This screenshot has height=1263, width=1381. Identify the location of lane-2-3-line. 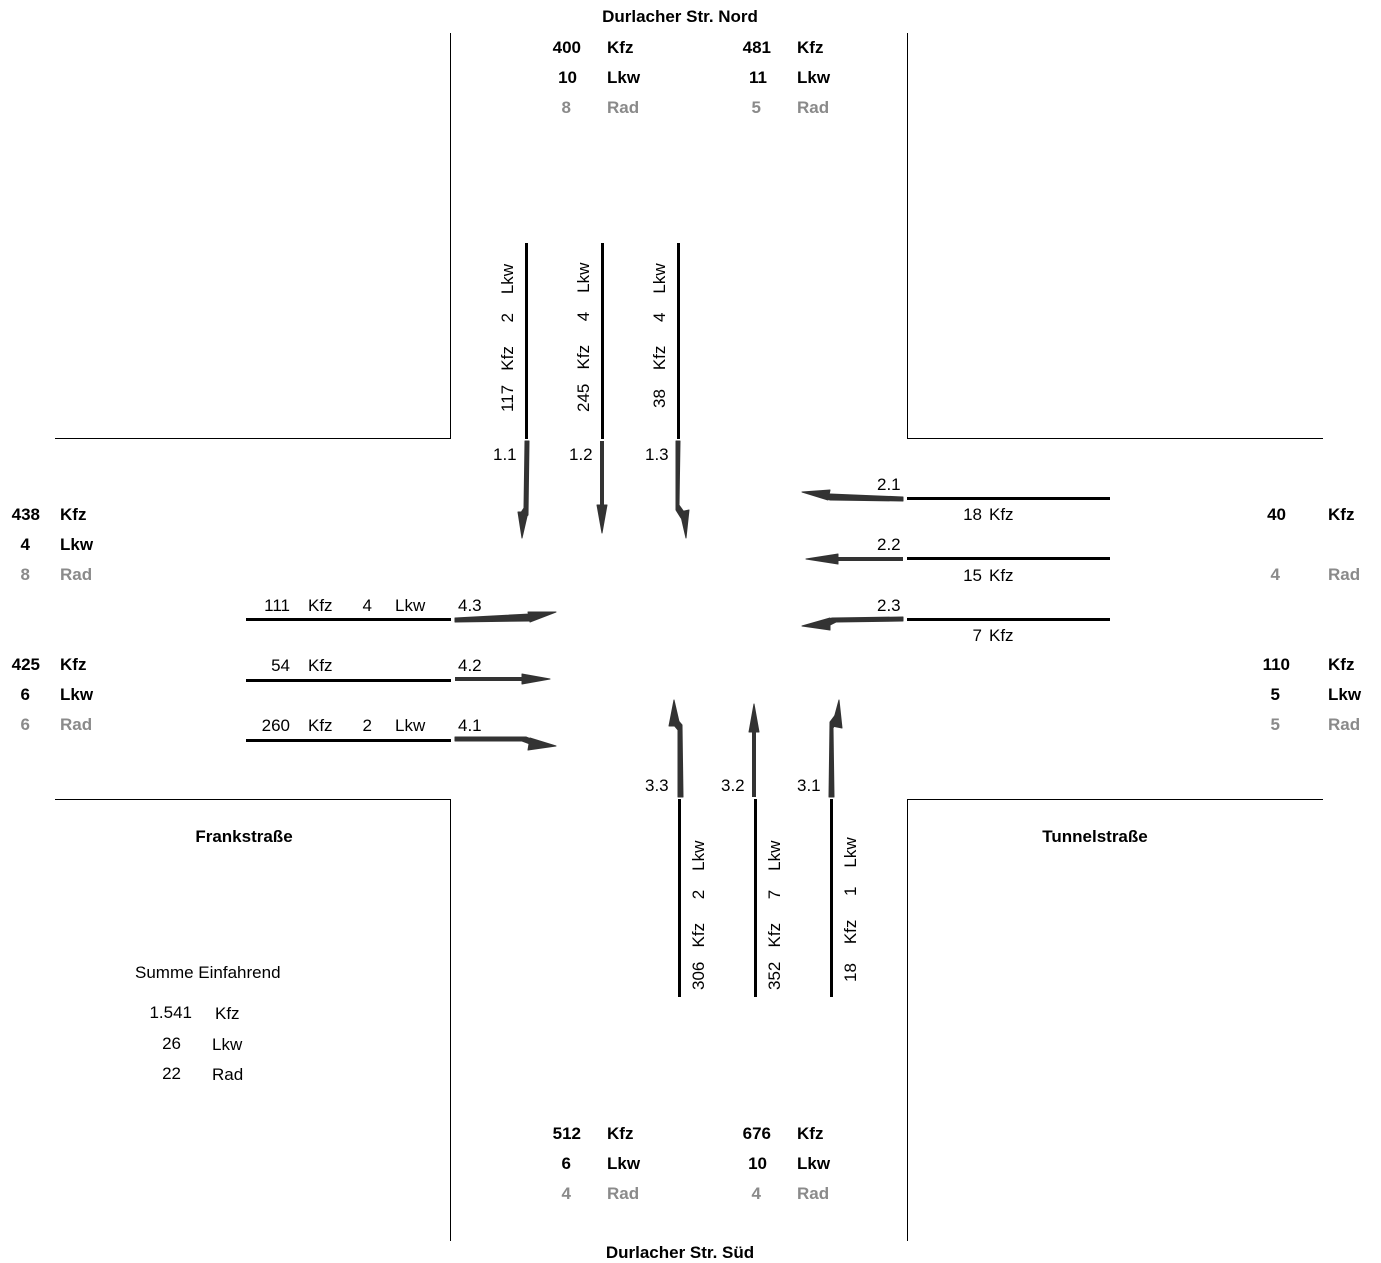
(1008, 619).